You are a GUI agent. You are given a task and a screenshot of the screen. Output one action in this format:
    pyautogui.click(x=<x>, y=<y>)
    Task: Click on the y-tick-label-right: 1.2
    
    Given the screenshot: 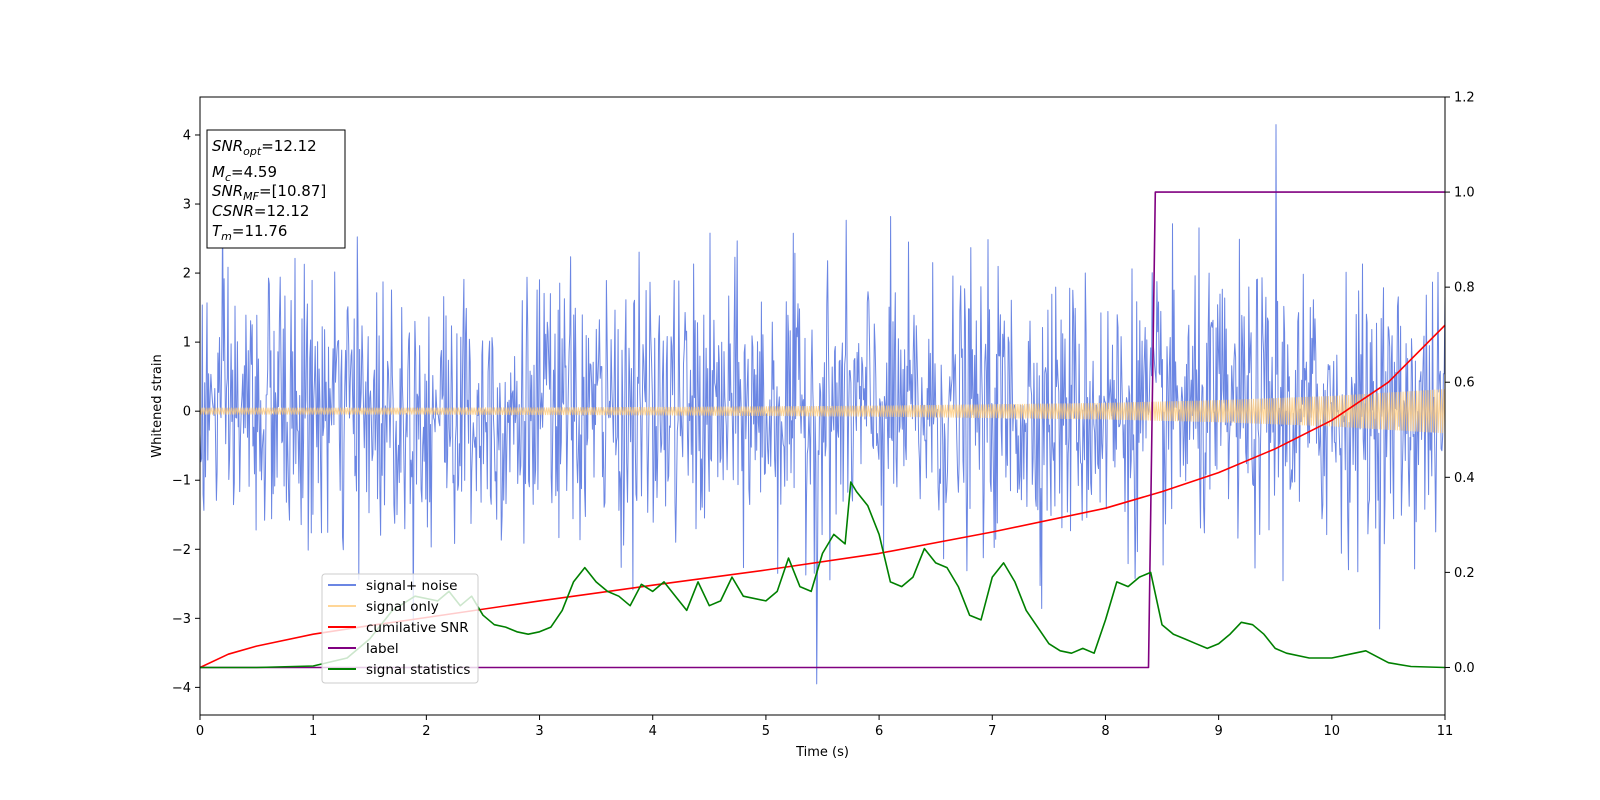 What is the action you would take?
    pyautogui.click(x=1464, y=98)
    